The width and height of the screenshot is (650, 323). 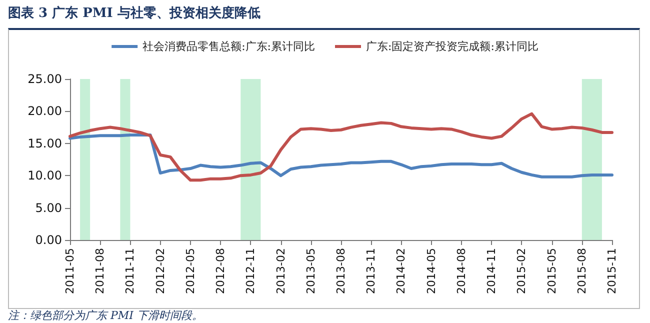 What do you see at coordinates (341, 156) in the screenshot?
I see `line-series` at bounding box center [341, 156].